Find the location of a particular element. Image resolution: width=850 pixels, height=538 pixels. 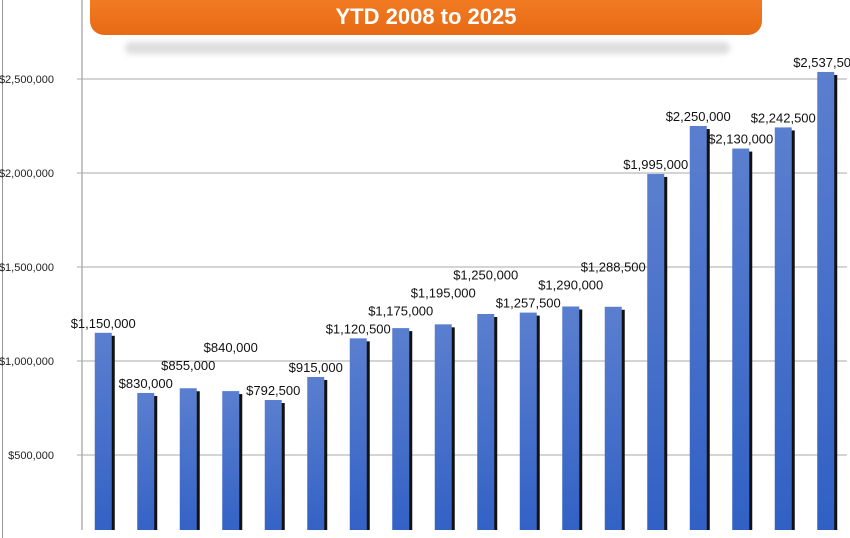

data-label: $1,290,000 is located at coordinates (570, 285).